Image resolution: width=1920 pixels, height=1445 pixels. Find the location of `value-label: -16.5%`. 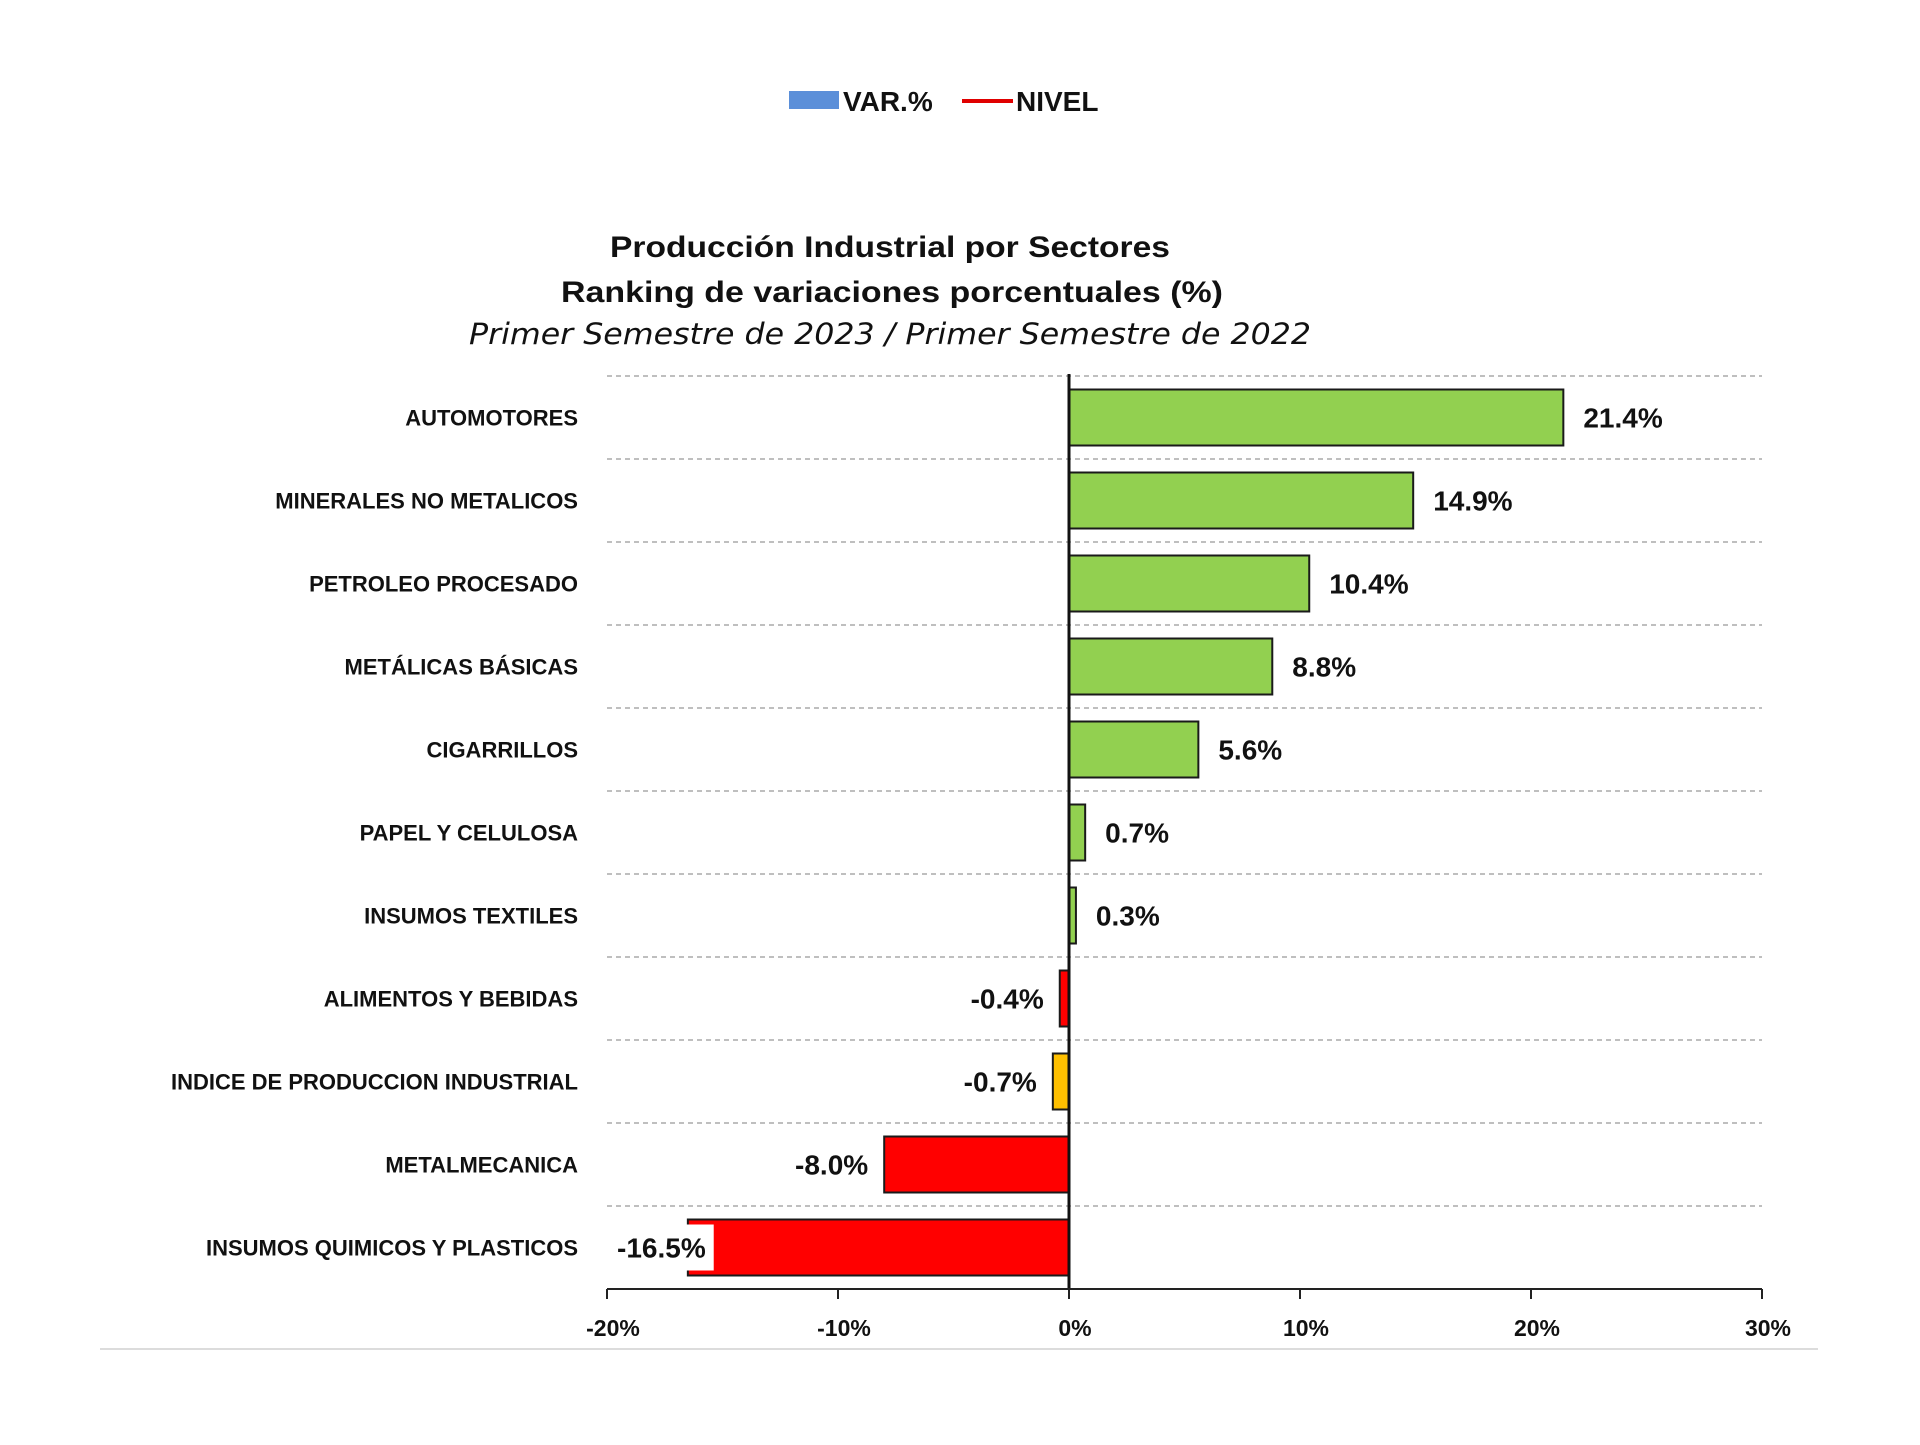

value-label: -16.5% is located at coordinates (661, 1248).